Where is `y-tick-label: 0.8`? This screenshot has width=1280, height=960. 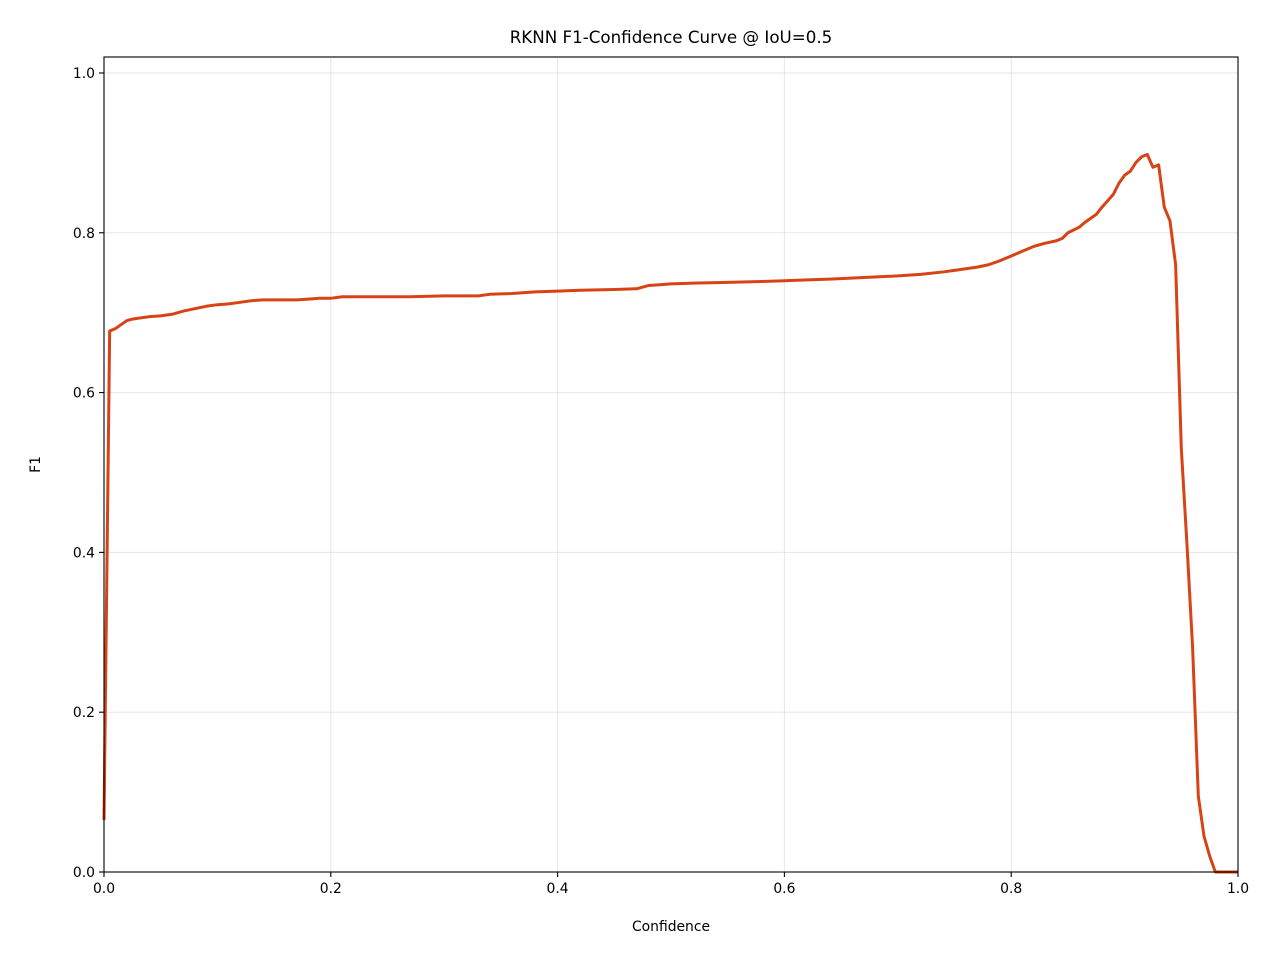 y-tick-label: 0.8 is located at coordinates (84, 234).